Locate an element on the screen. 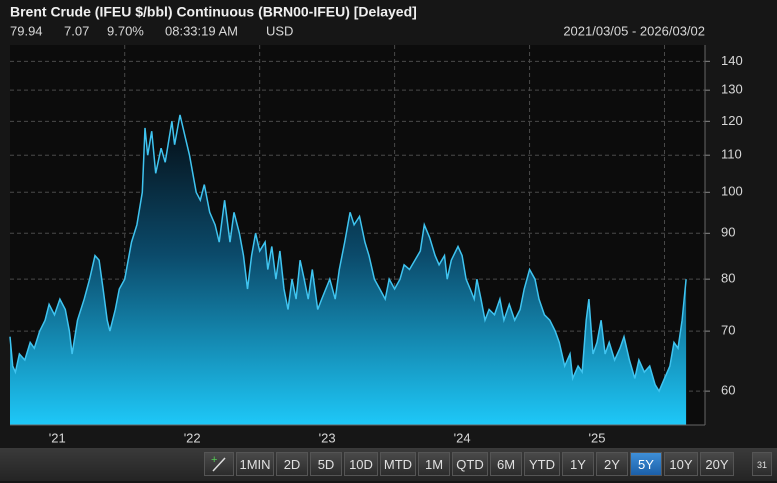 This screenshot has height=483, width=777. x-tick-label: '24 is located at coordinates (462, 437).